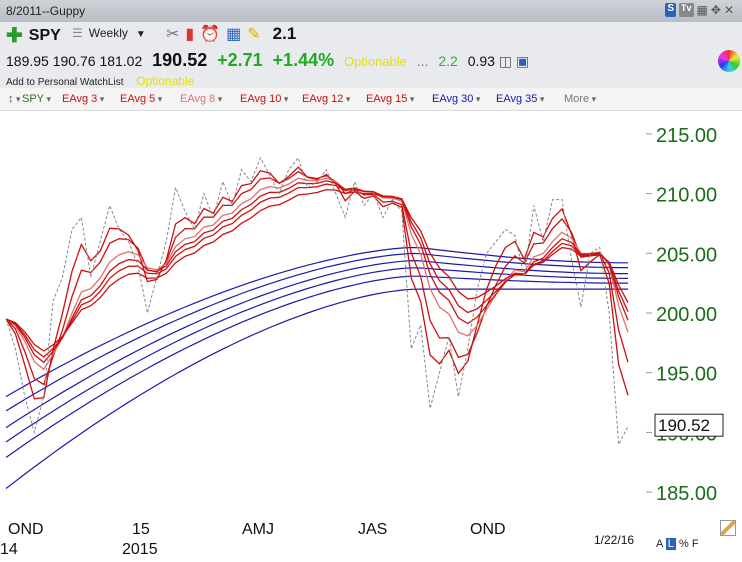 The width and height of the screenshot is (742, 562). What do you see at coordinates (46, 11) in the screenshot?
I see `window-title: 8/2011--Guppy` at bounding box center [46, 11].